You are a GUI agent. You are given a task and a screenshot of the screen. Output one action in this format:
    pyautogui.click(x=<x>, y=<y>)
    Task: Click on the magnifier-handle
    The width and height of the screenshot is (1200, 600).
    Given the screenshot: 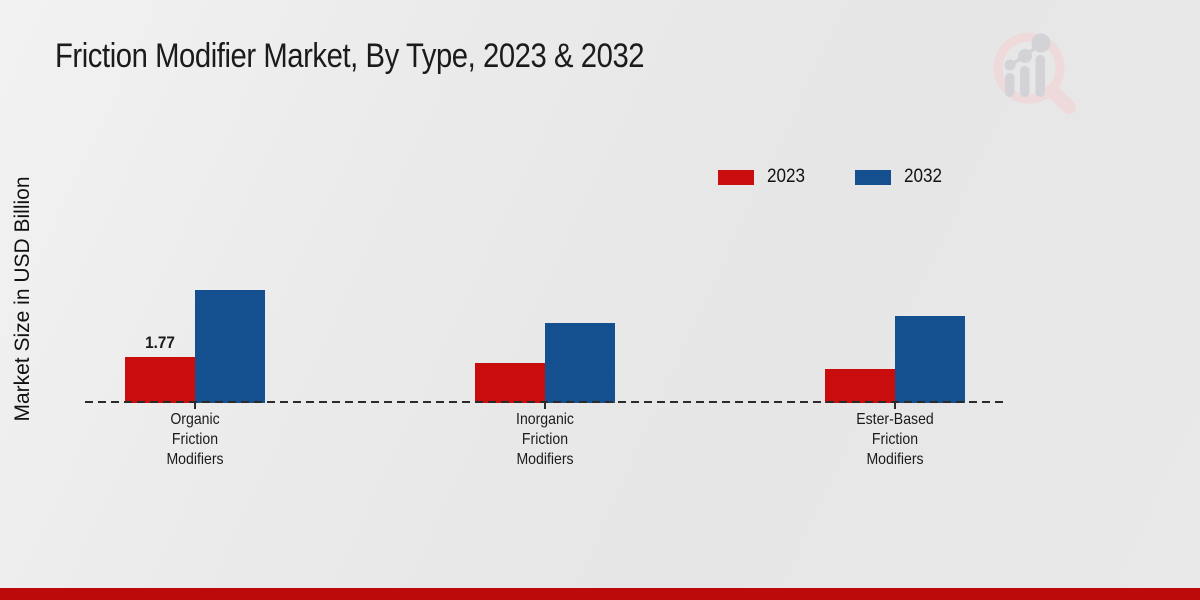 What is the action you would take?
    pyautogui.click(x=1060, y=99)
    